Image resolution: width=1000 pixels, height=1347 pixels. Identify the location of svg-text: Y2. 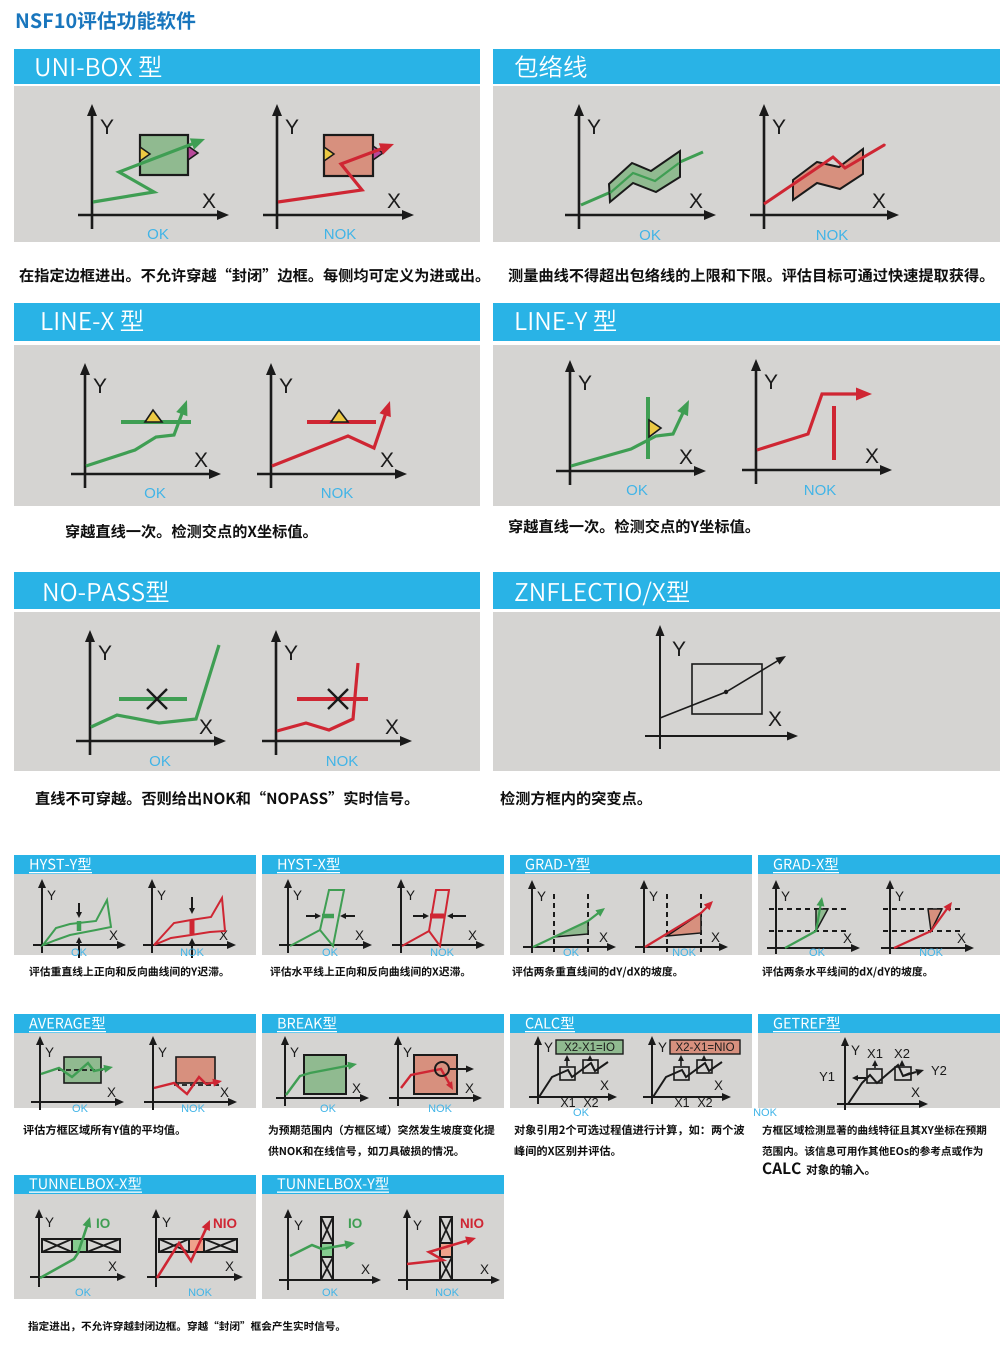
(939, 1070).